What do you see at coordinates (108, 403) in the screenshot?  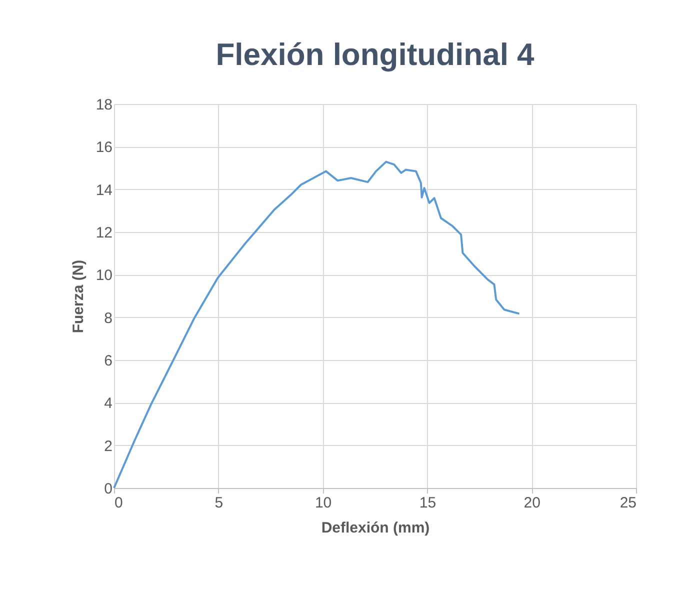 I see `y-tick-label: 4` at bounding box center [108, 403].